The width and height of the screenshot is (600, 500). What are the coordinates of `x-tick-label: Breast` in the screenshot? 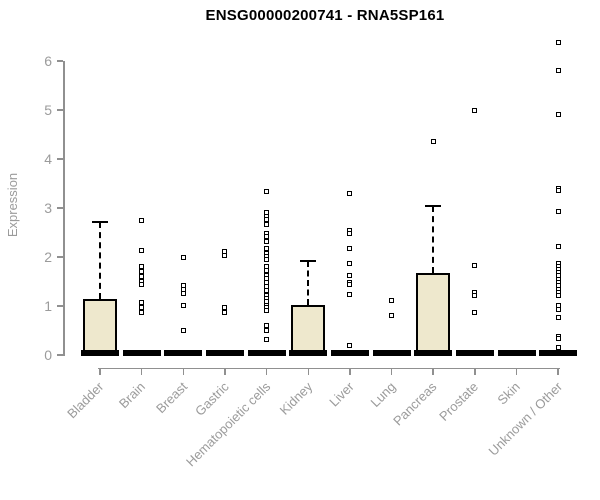 It's located at (171, 398).